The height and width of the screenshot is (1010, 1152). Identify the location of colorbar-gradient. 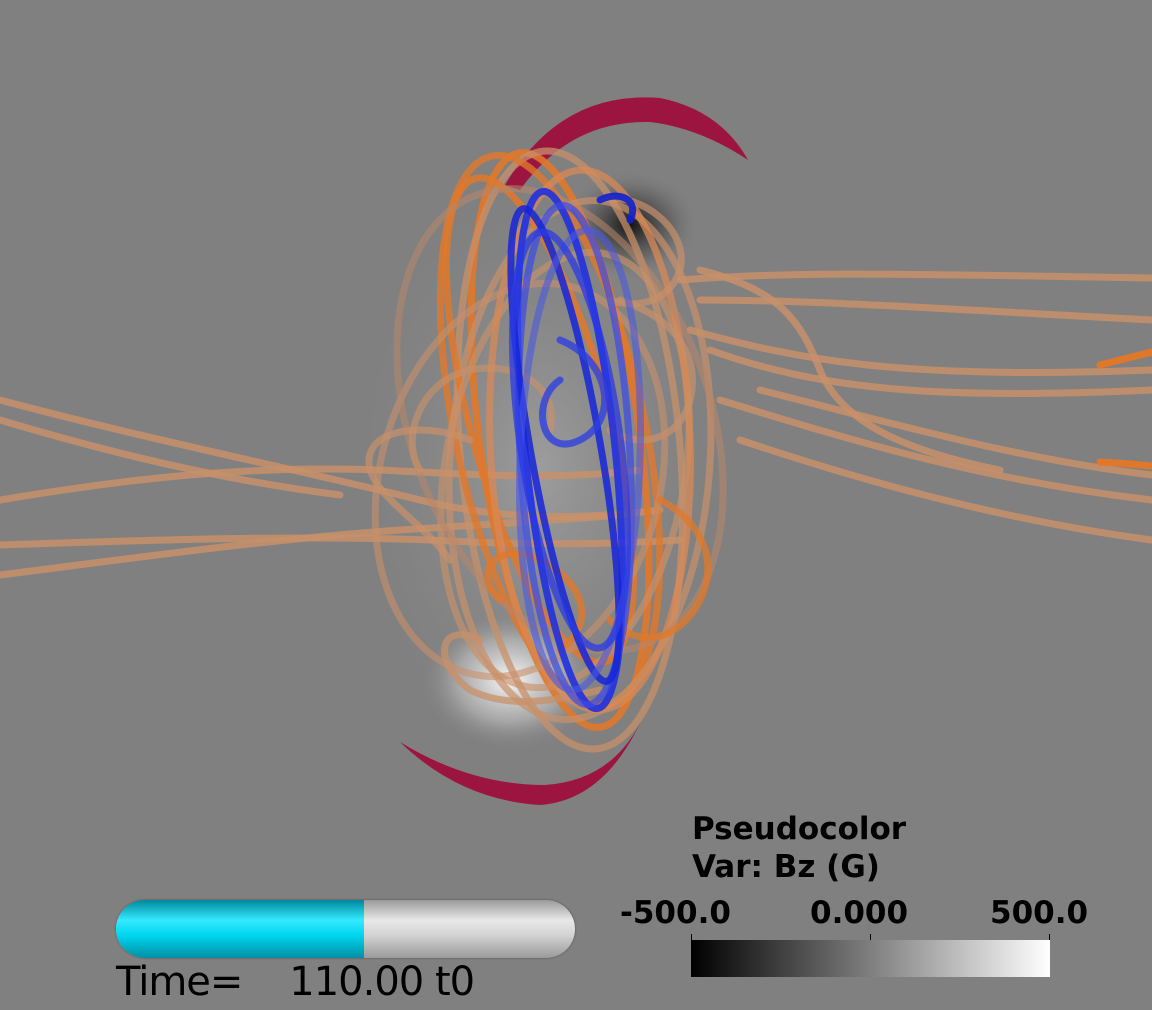
(870, 958).